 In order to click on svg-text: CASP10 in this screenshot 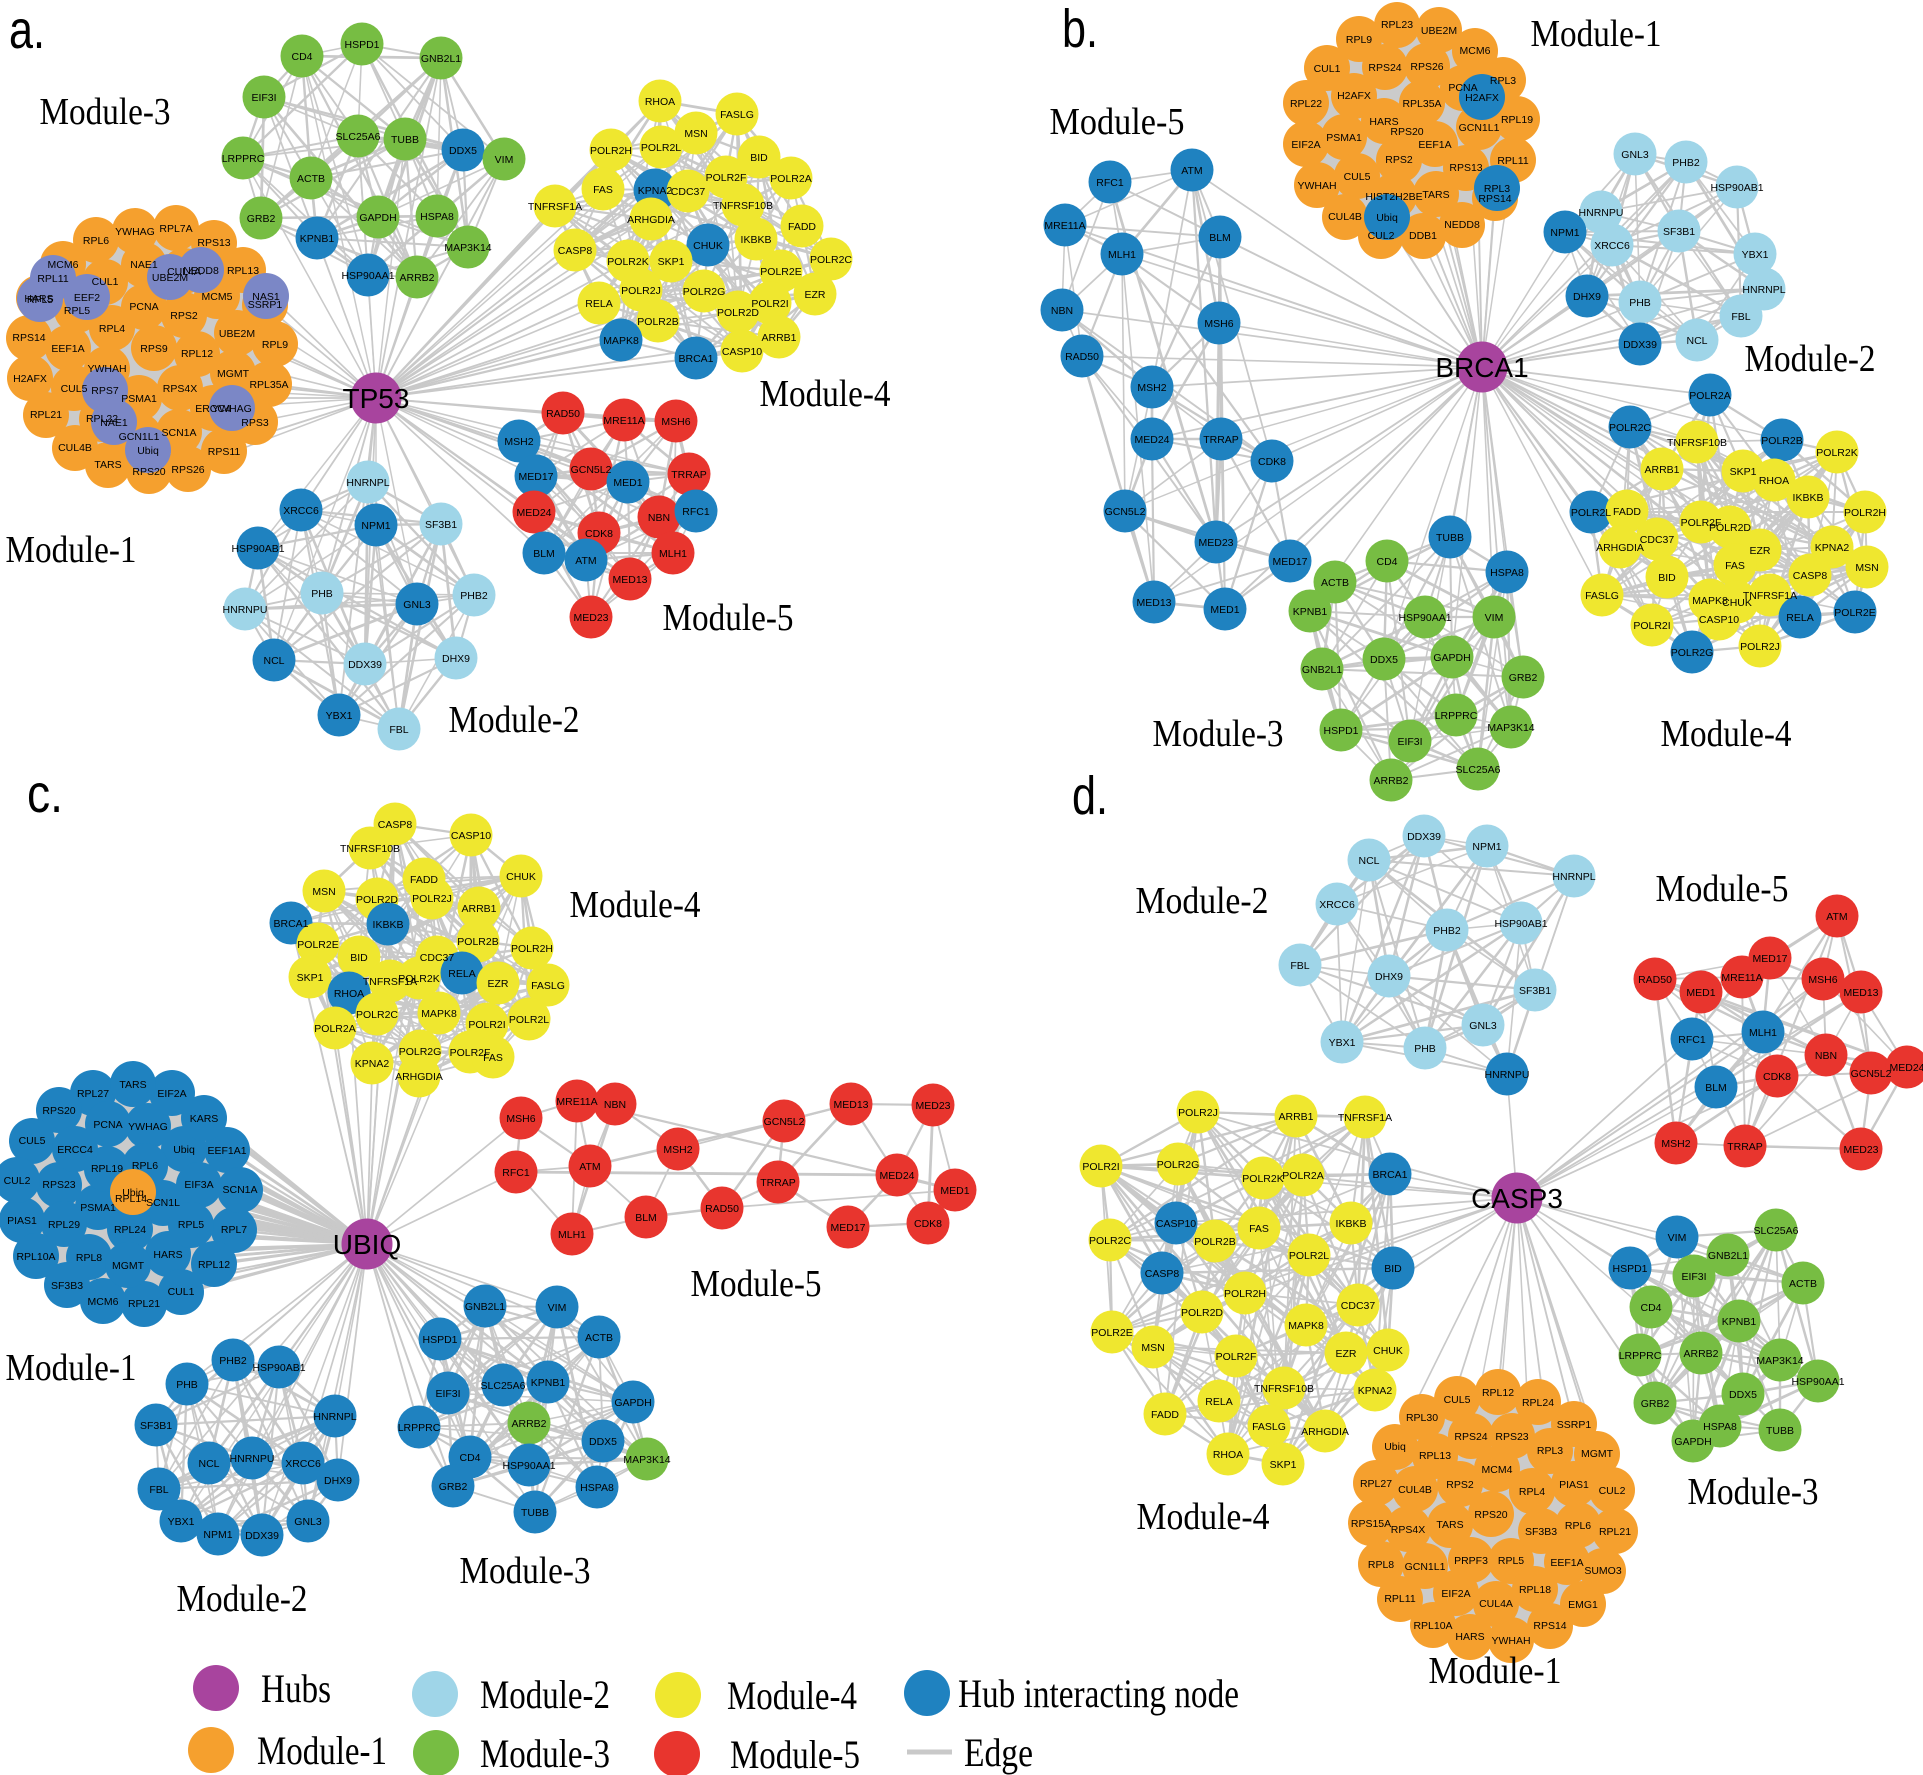, I will do `click(1176, 1224)`.